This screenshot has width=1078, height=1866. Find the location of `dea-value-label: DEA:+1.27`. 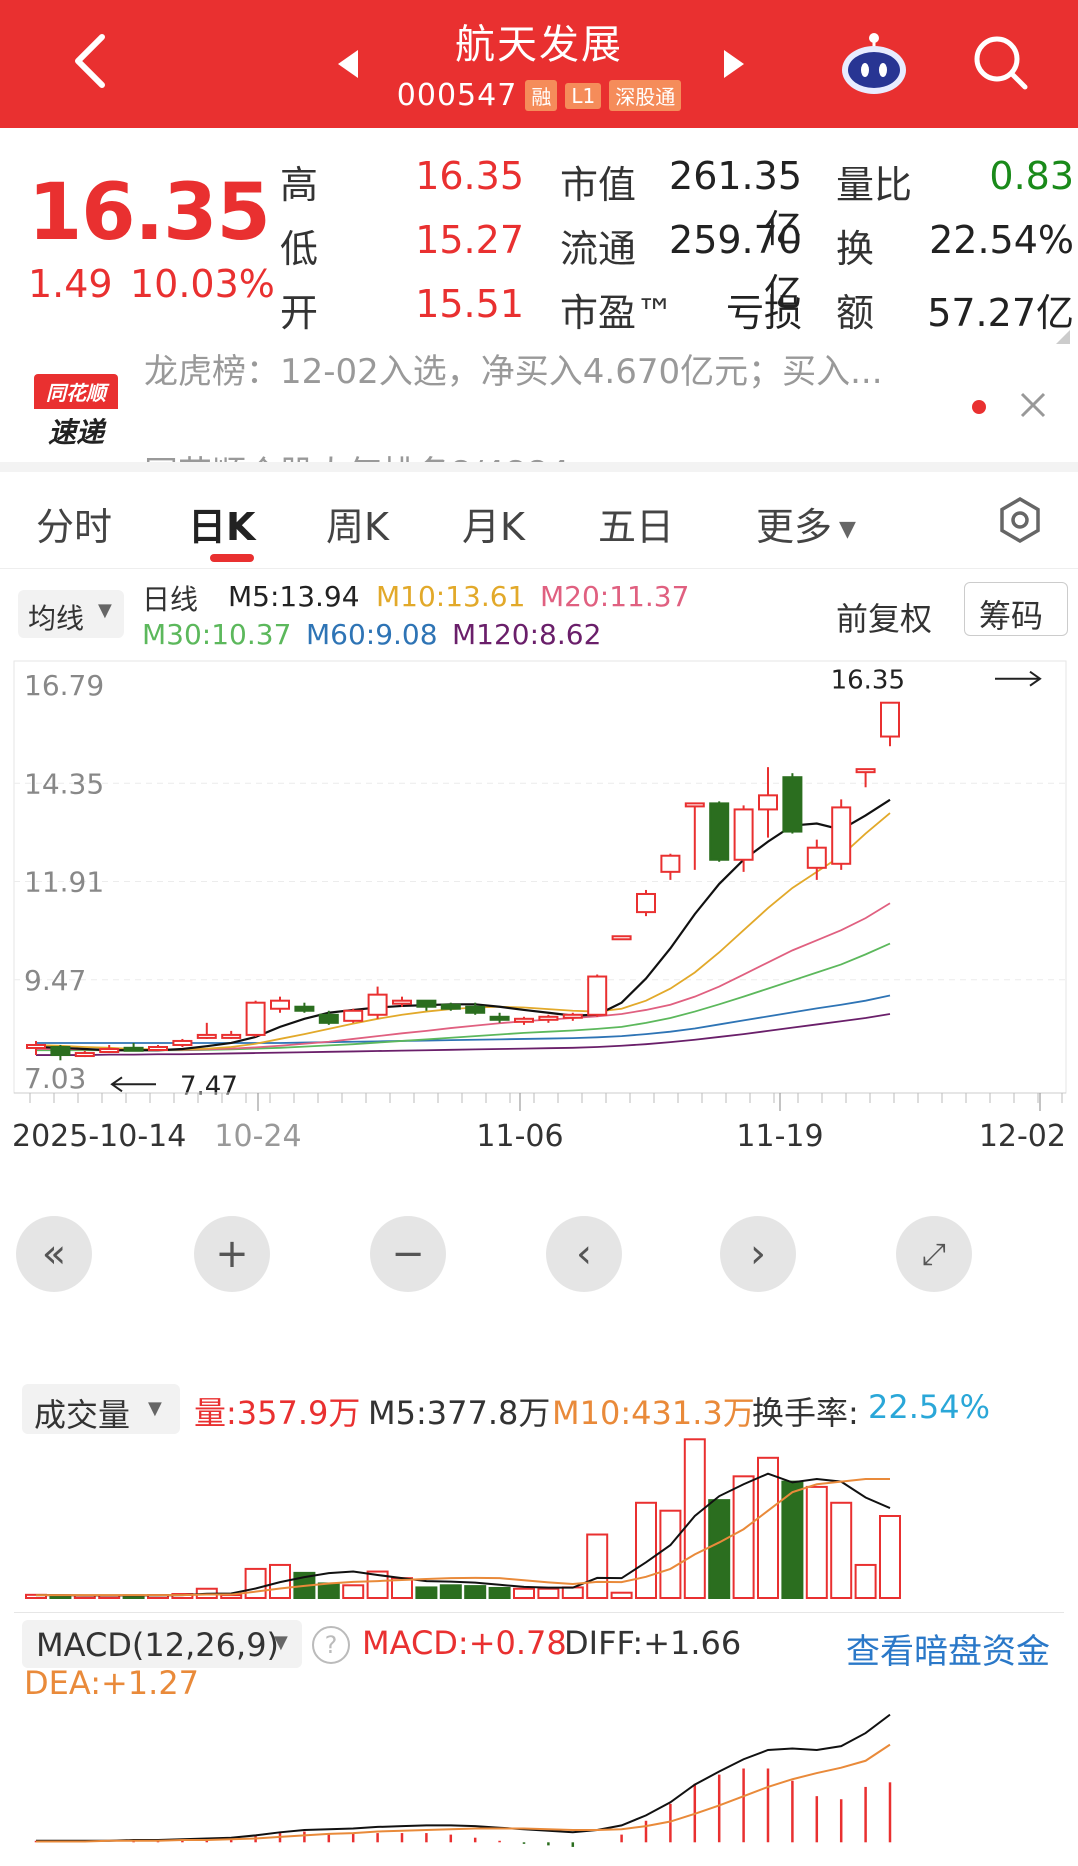

dea-value-label: DEA:+1.27 is located at coordinates (112, 1683).